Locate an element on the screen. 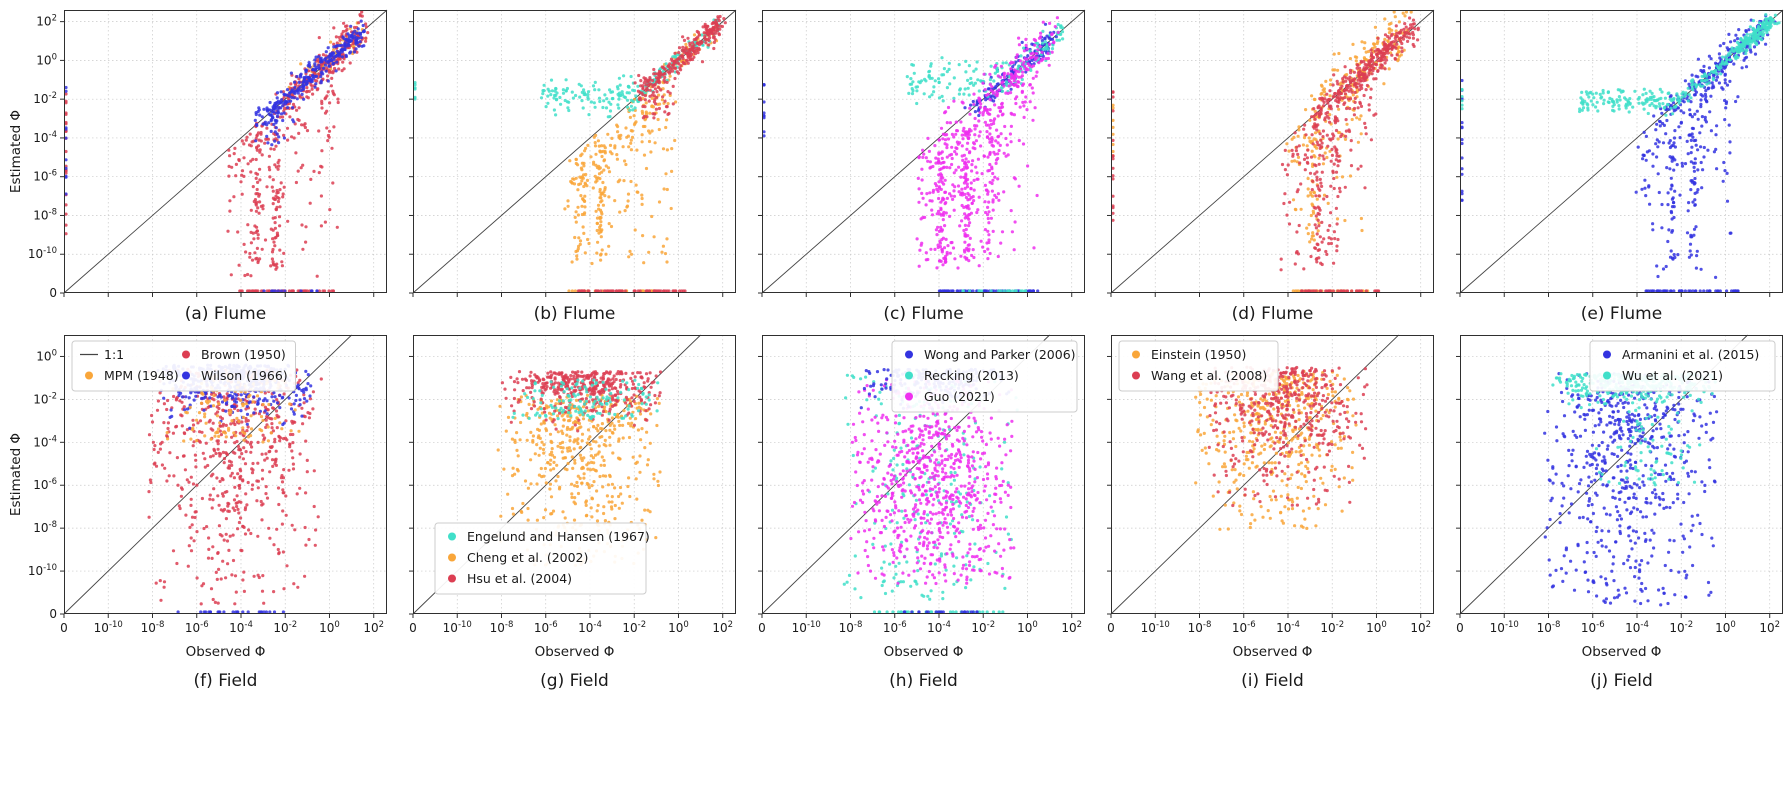 The height and width of the screenshot is (785, 1792). legend-item-label: 1:1 is located at coordinates (114, 354).